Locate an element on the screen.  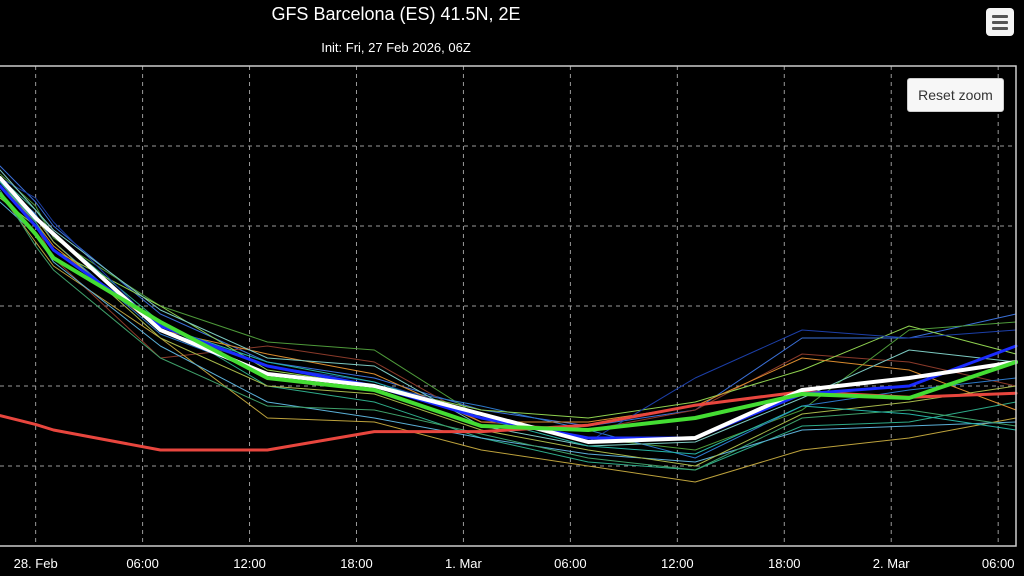
x-tick-label: 2. Mar is located at coordinates (892, 563).